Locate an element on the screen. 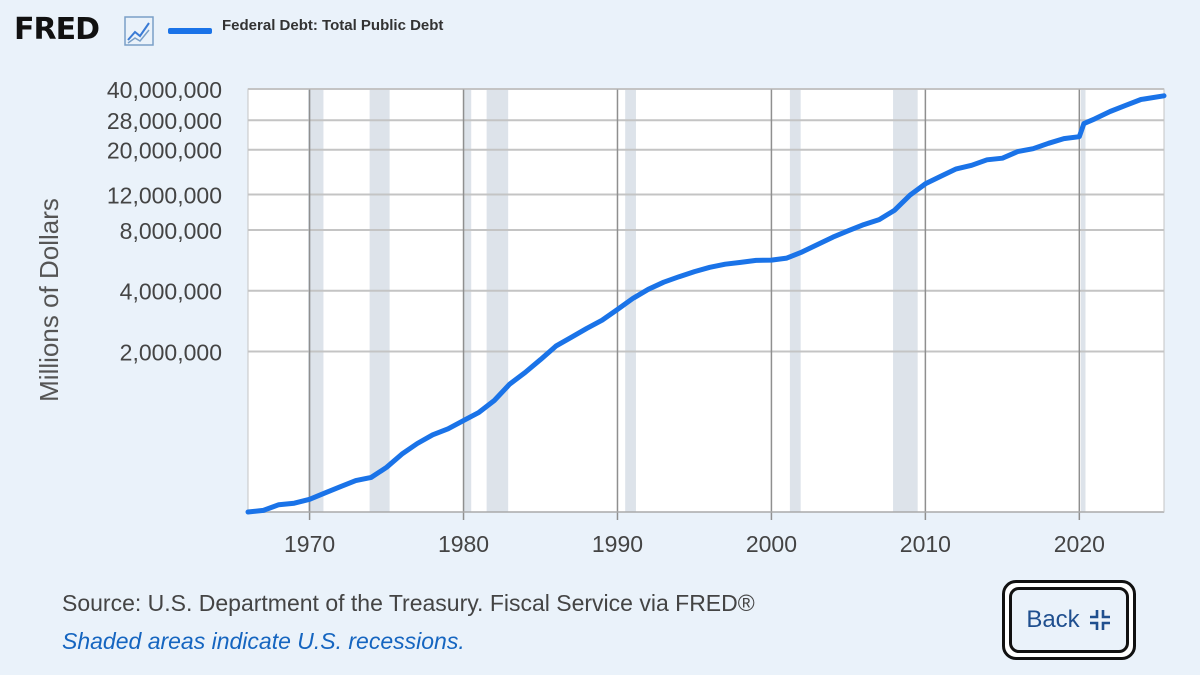 The height and width of the screenshot is (675, 1200). x-tick-label: 2020 is located at coordinates (1079, 544).